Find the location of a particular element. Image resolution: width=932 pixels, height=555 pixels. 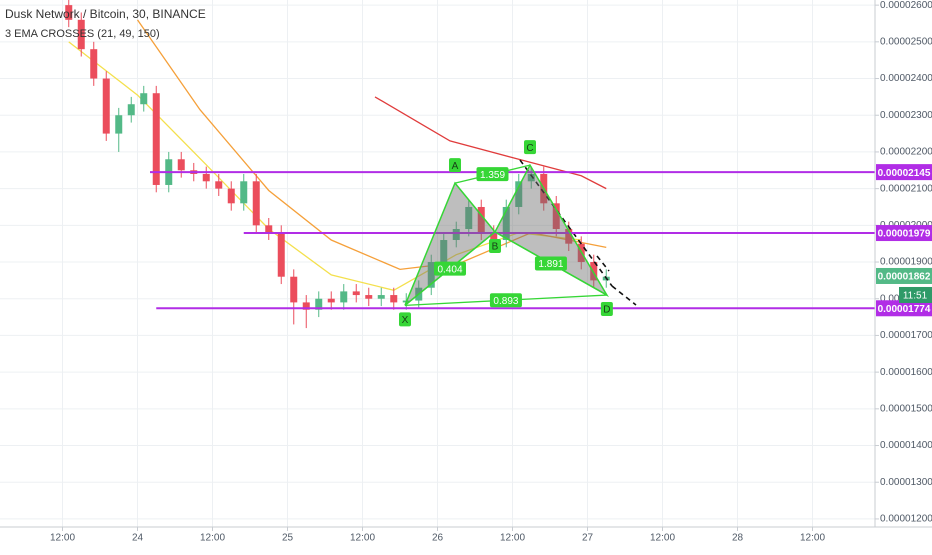

last-price-label: 0.00001862 is located at coordinates (904, 277).